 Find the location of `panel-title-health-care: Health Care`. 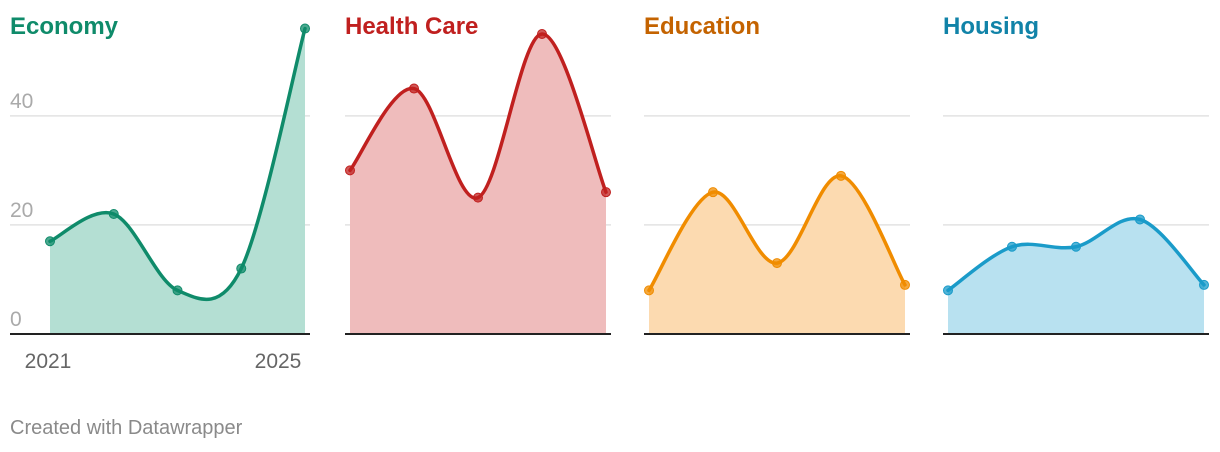

panel-title-health-care: Health Care is located at coordinates (411, 26).